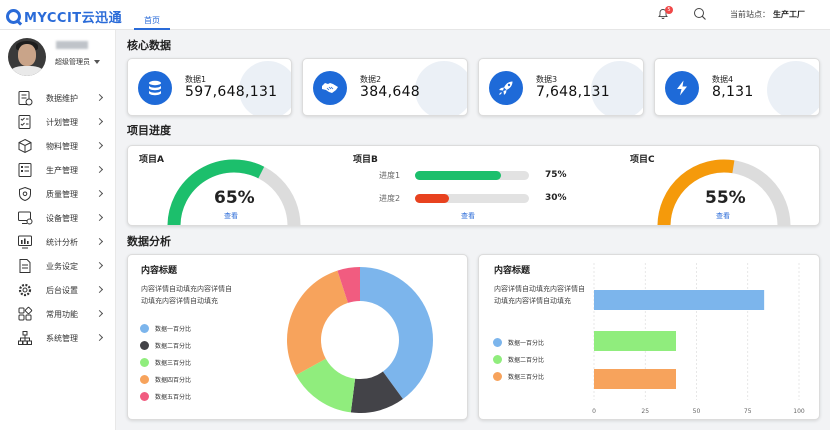 This screenshot has width=830, height=430. I want to click on stat-card-3: 数据3 7,648,131, so click(561, 87).